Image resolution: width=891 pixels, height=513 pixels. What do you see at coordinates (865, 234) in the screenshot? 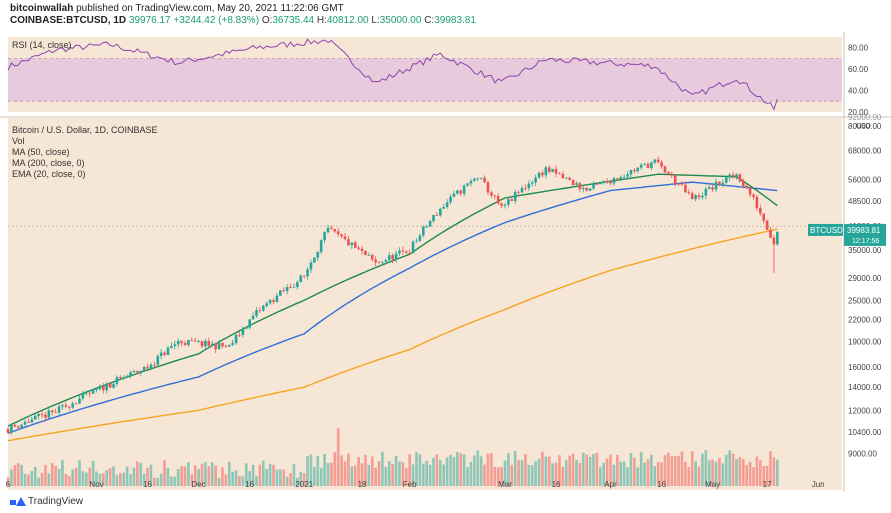
I see `current-price-box` at bounding box center [865, 234].